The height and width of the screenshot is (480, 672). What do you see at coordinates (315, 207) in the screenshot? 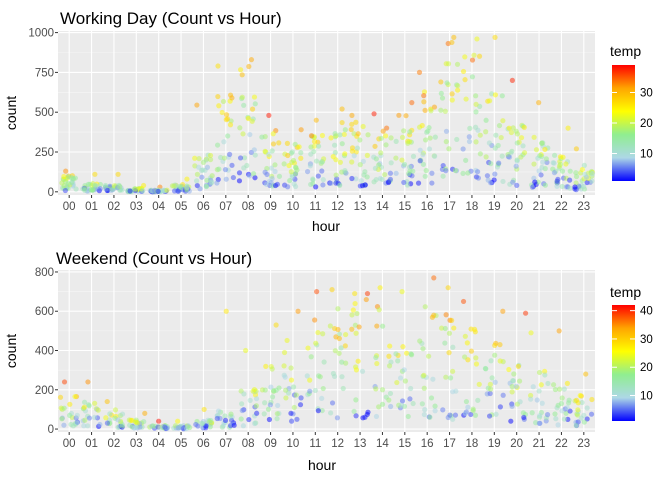
I see `x-tick-label: 11` at bounding box center [315, 207].